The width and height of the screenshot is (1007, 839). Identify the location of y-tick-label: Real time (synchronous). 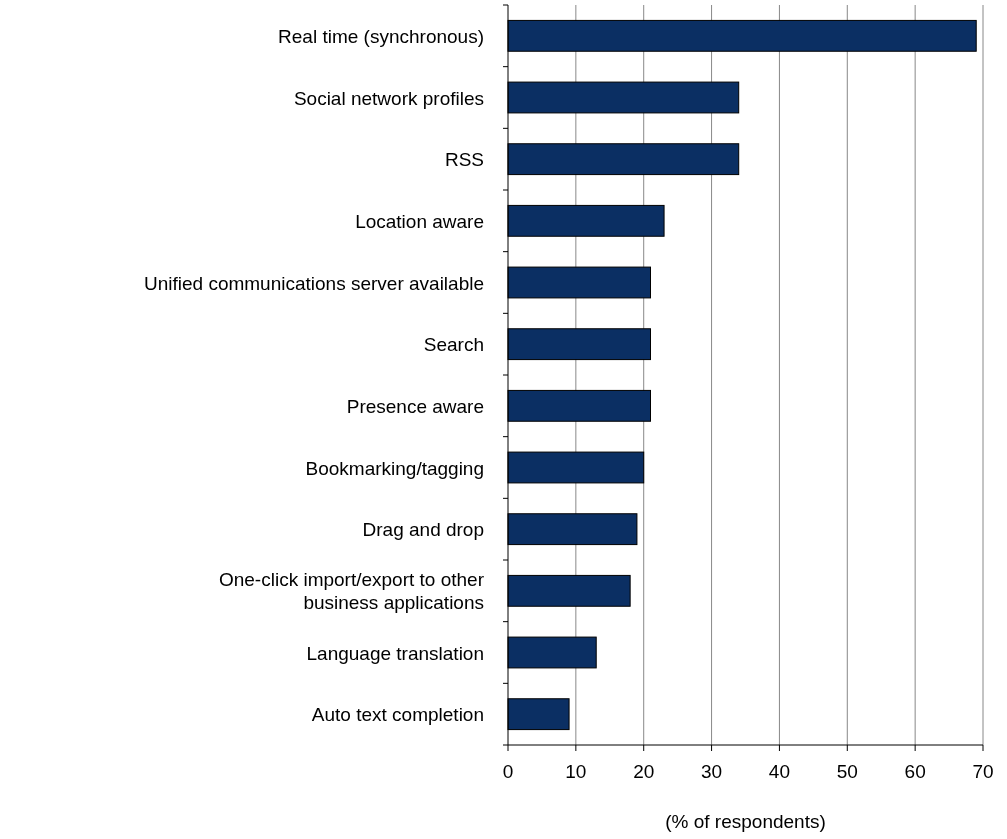
(381, 36).